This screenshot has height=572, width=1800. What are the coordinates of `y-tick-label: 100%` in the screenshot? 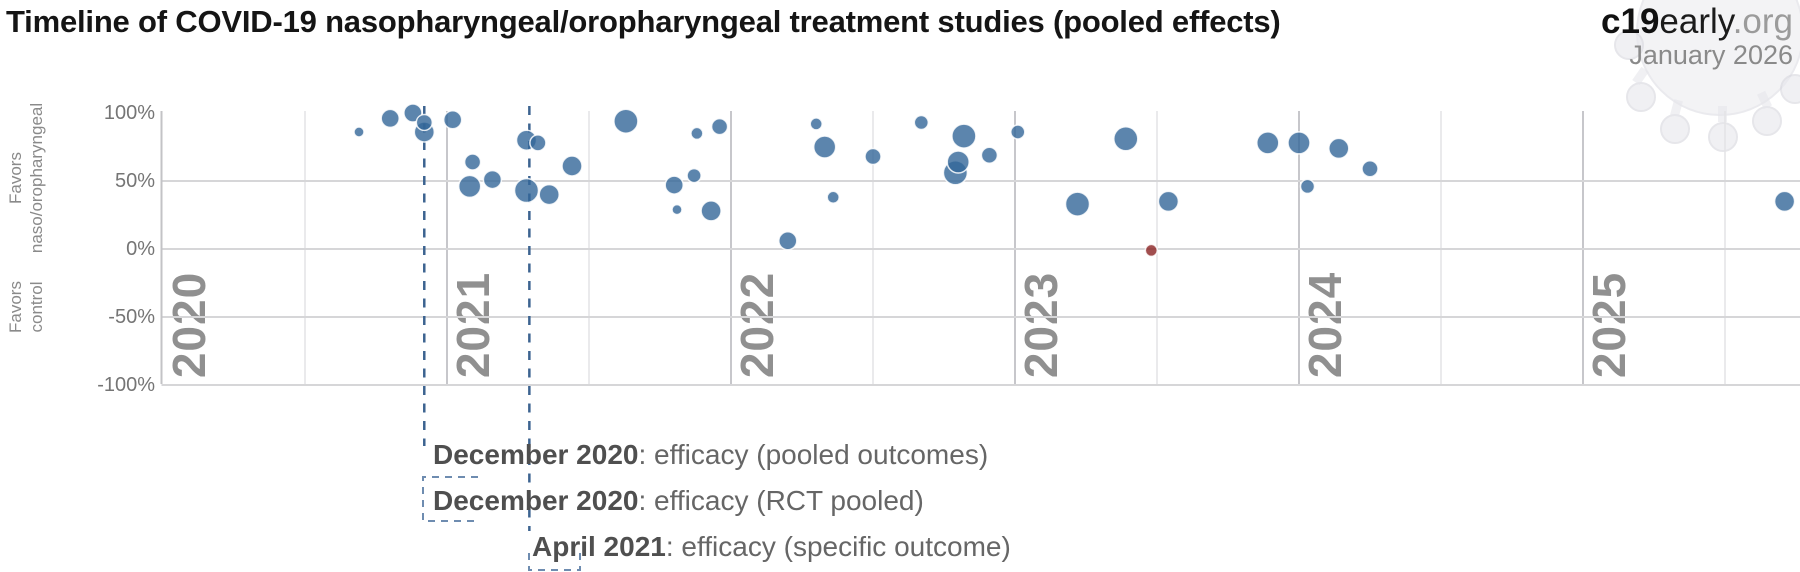 It's located at (129, 113).